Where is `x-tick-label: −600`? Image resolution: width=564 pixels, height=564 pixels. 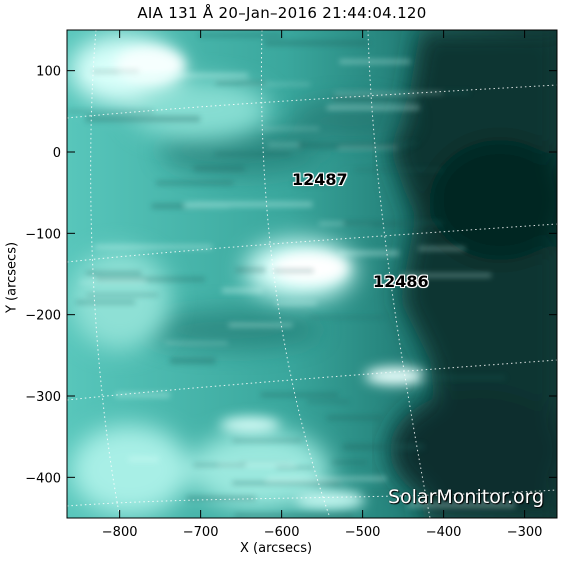 x-tick-label: −600 is located at coordinates (282, 532).